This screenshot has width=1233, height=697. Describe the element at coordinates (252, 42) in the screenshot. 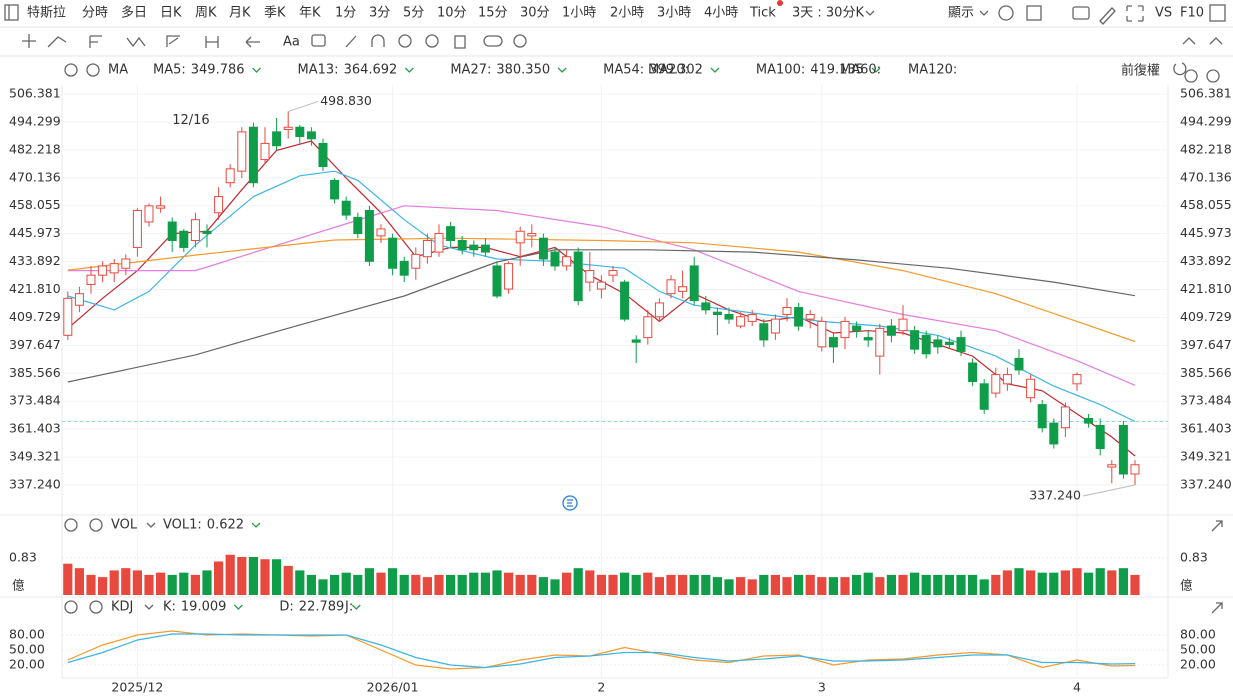

I see `arrow-tool` at that location.